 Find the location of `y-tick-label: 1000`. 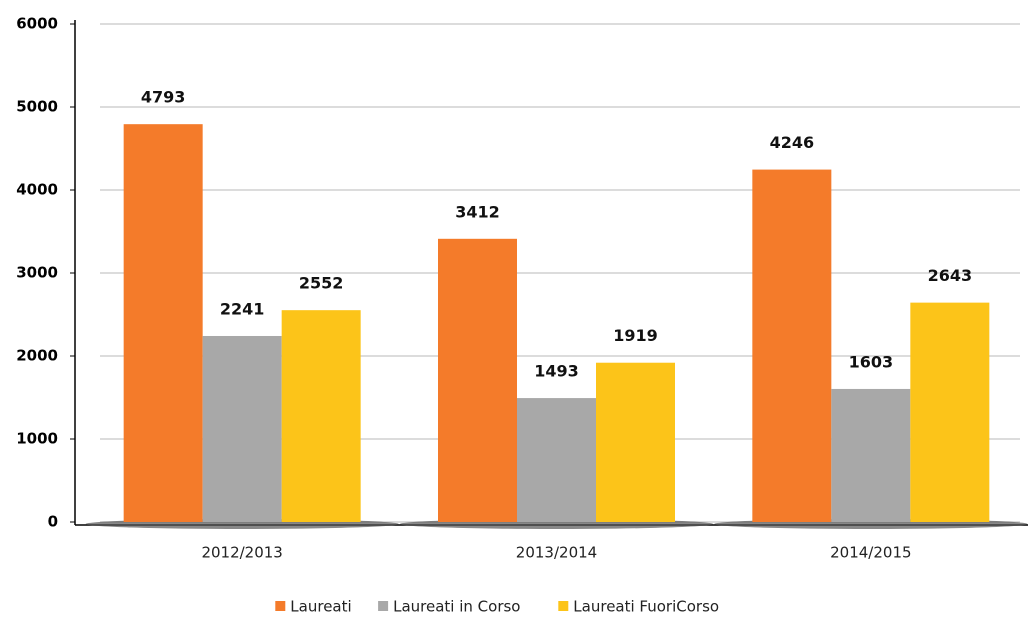

y-tick-label: 1000 is located at coordinates (37, 439).